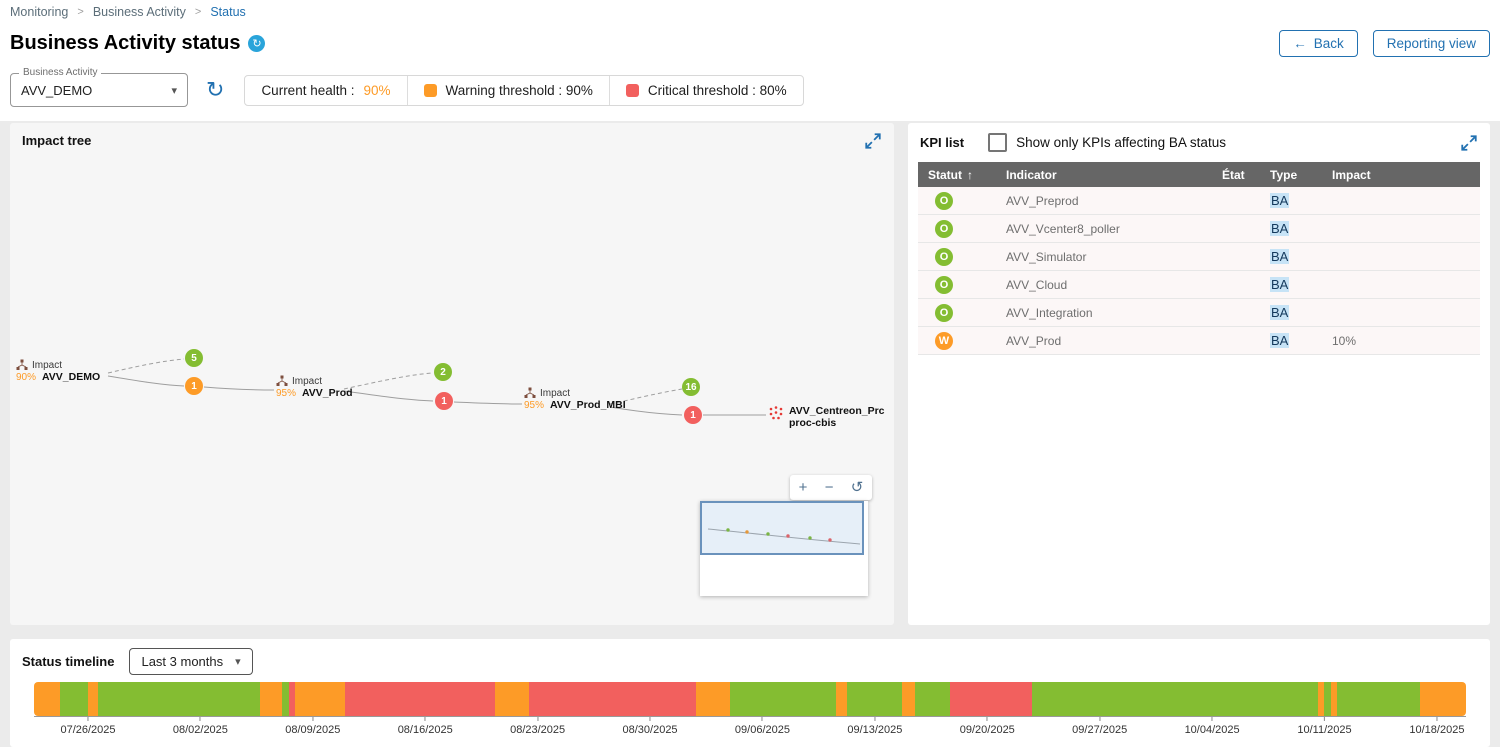 Image resolution: width=1500 pixels, height=747 pixels. What do you see at coordinates (650, 730) in the screenshot?
I see `tick-label: 08/30/2025` at bounding box center [650, 730].